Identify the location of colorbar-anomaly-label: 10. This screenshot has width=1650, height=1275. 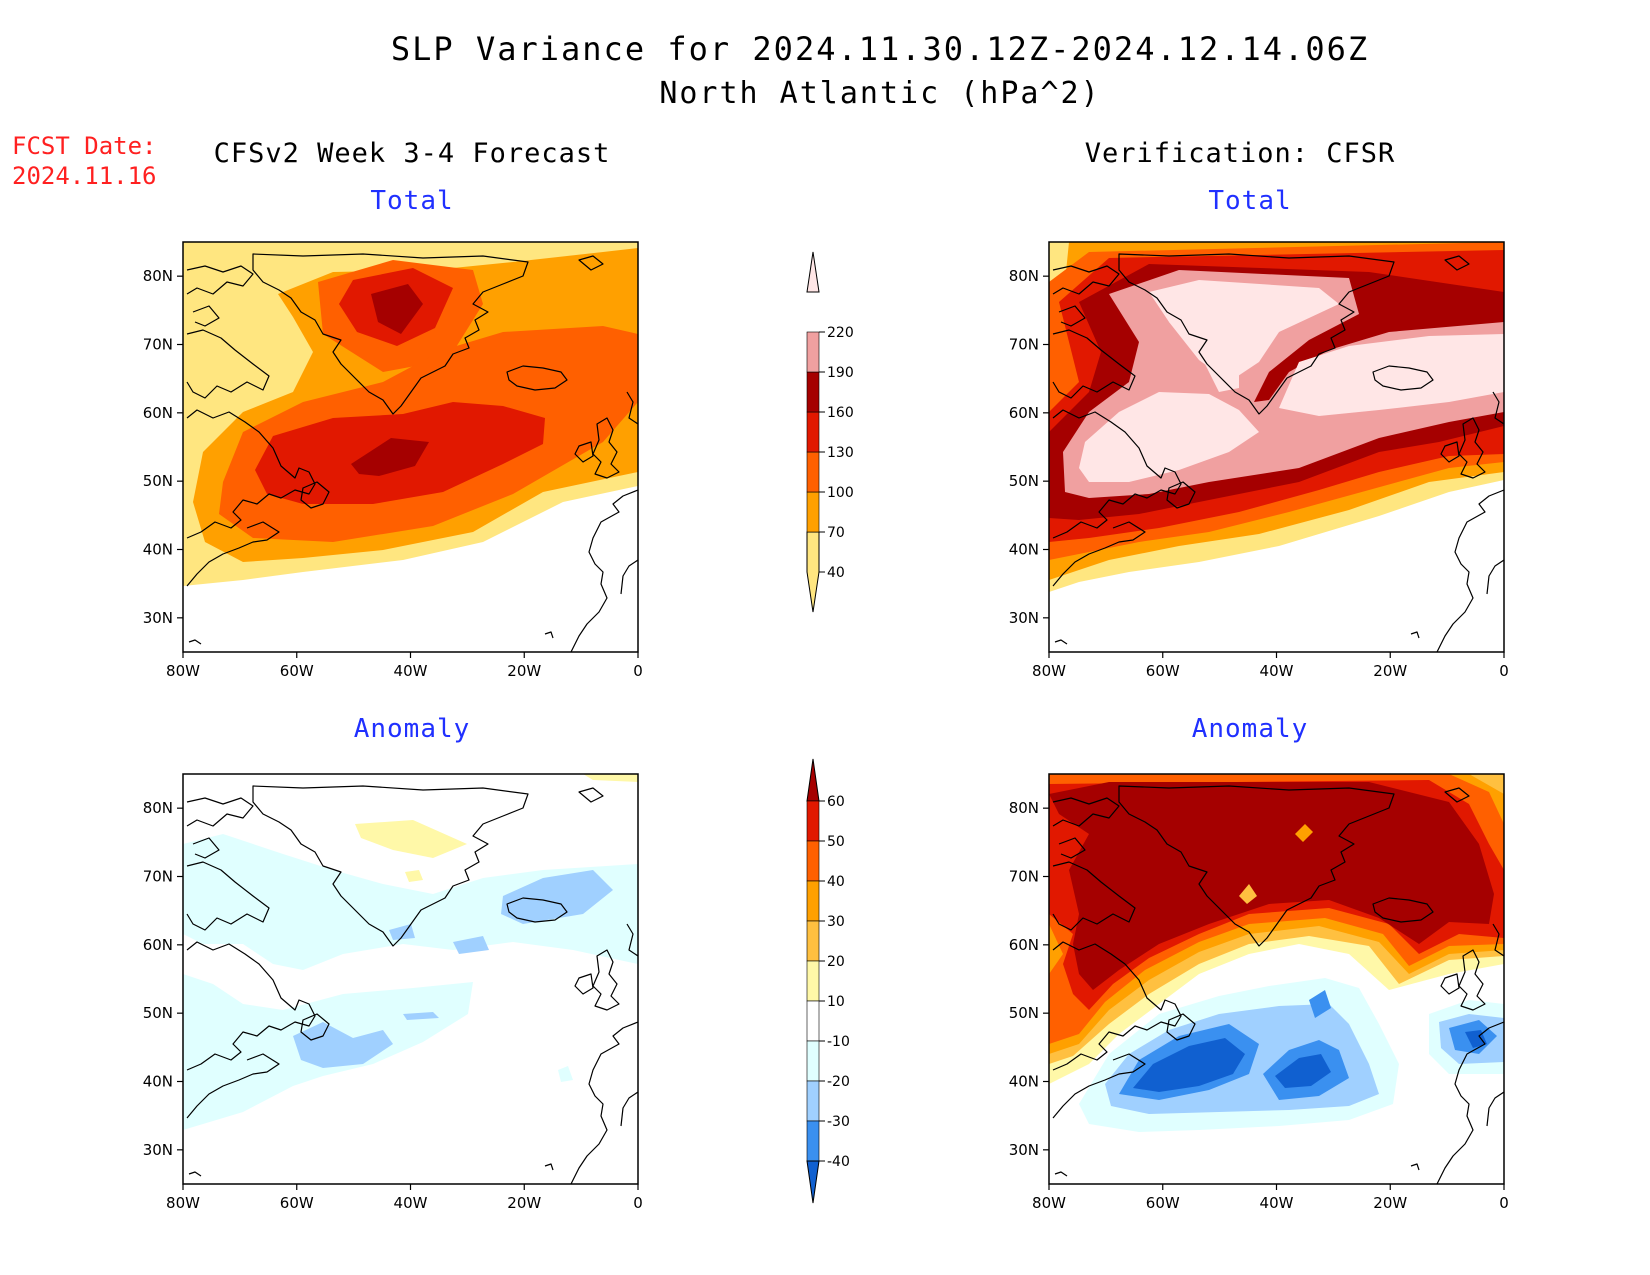
(836, 1002).